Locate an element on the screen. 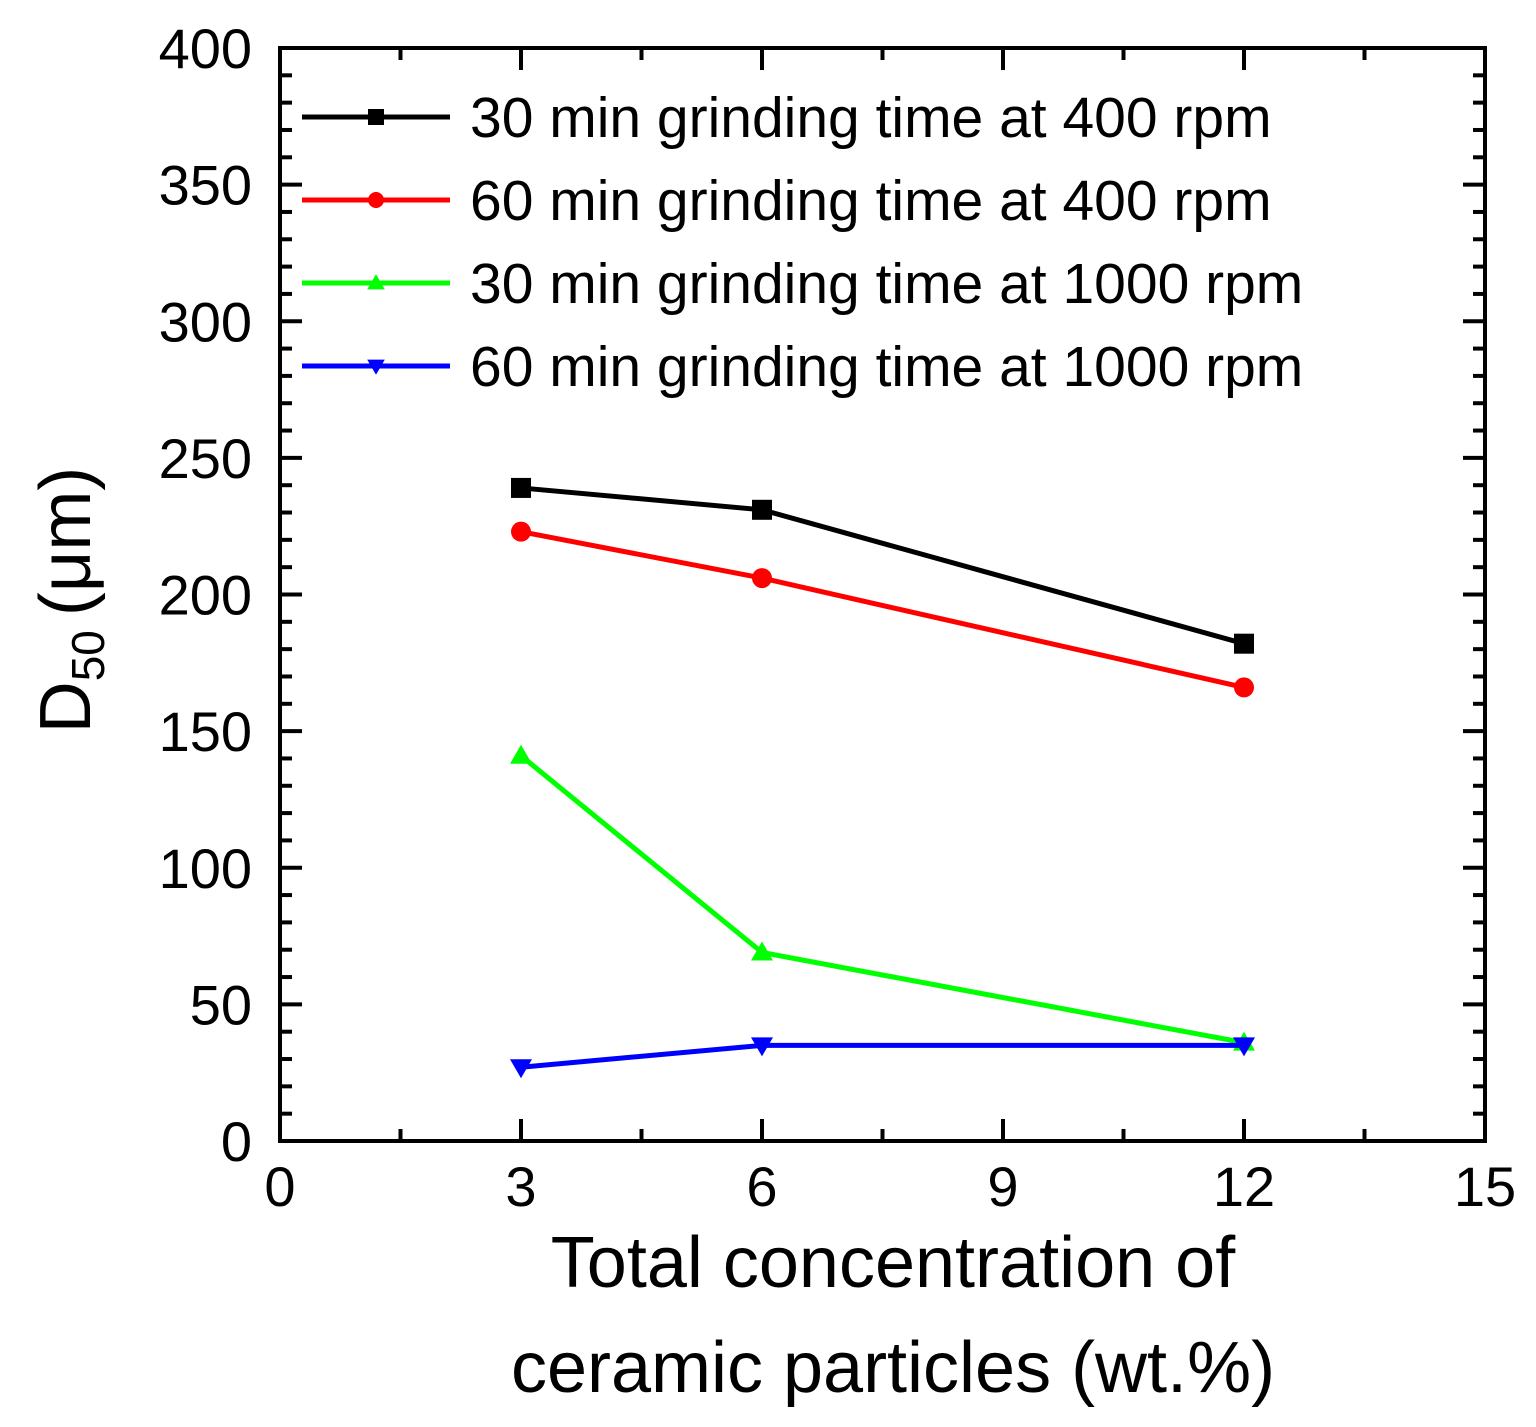  y-axis-title-main: D is located at coordinates (66, 707).